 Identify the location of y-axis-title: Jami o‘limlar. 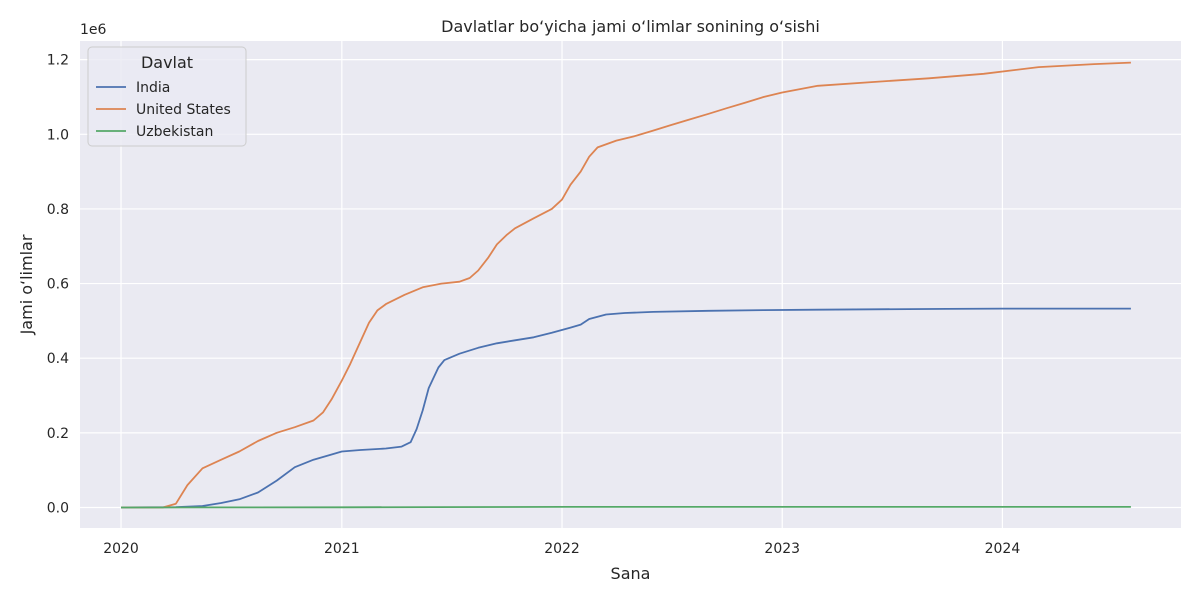
(26, 284).